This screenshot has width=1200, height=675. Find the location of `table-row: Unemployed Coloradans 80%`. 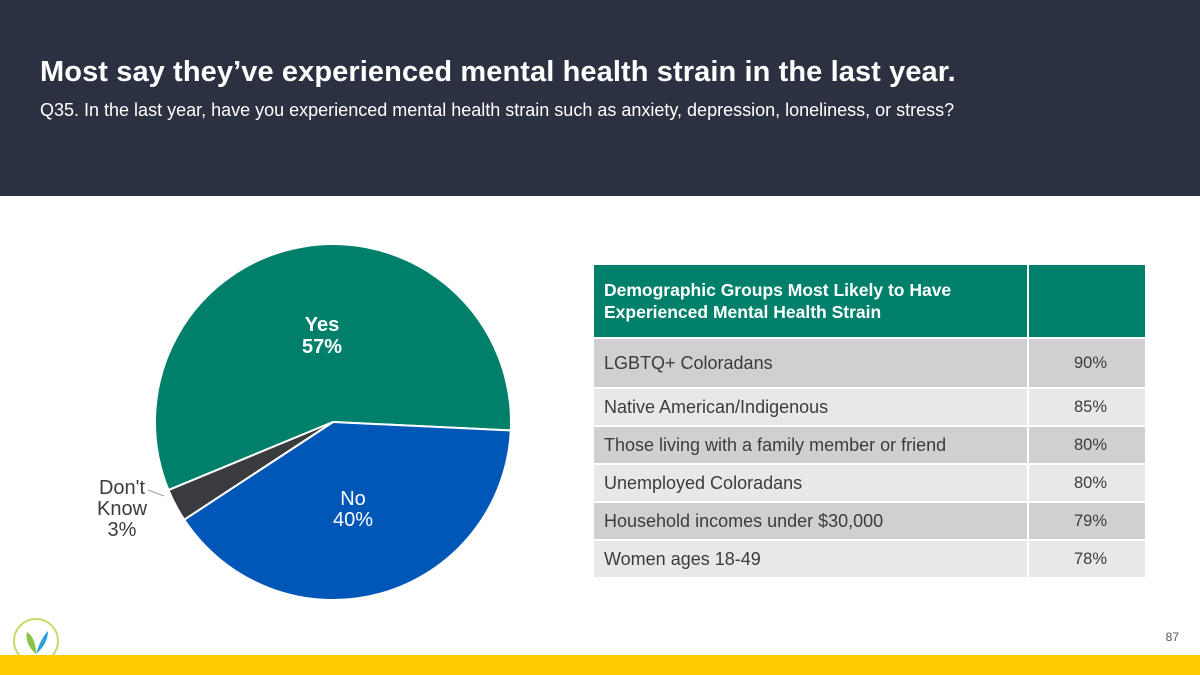

table-row: Unemployed Coloradans 80% is located at coordinates (869, 483).